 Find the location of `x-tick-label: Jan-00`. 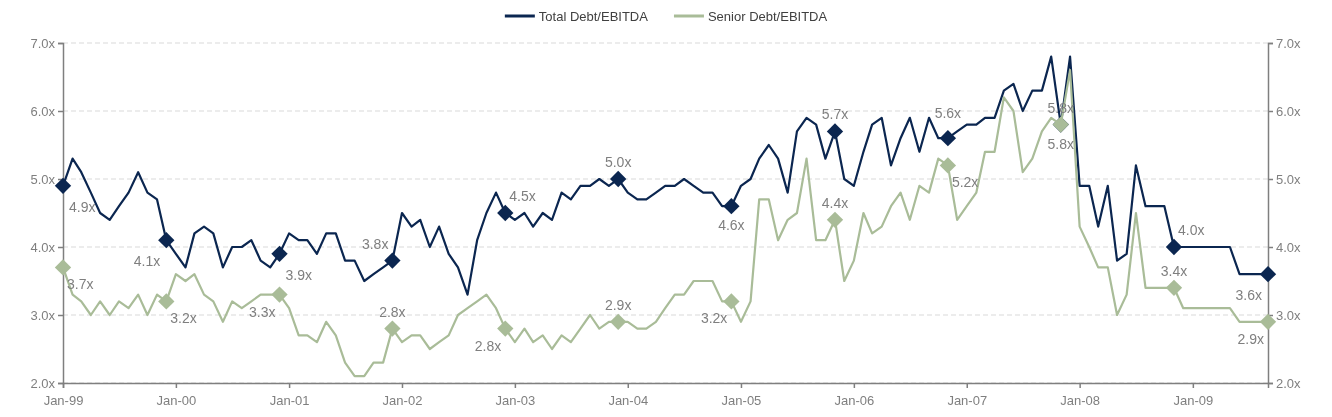

x-tick-label: Jan-00 is located at coordinates (176, 401).